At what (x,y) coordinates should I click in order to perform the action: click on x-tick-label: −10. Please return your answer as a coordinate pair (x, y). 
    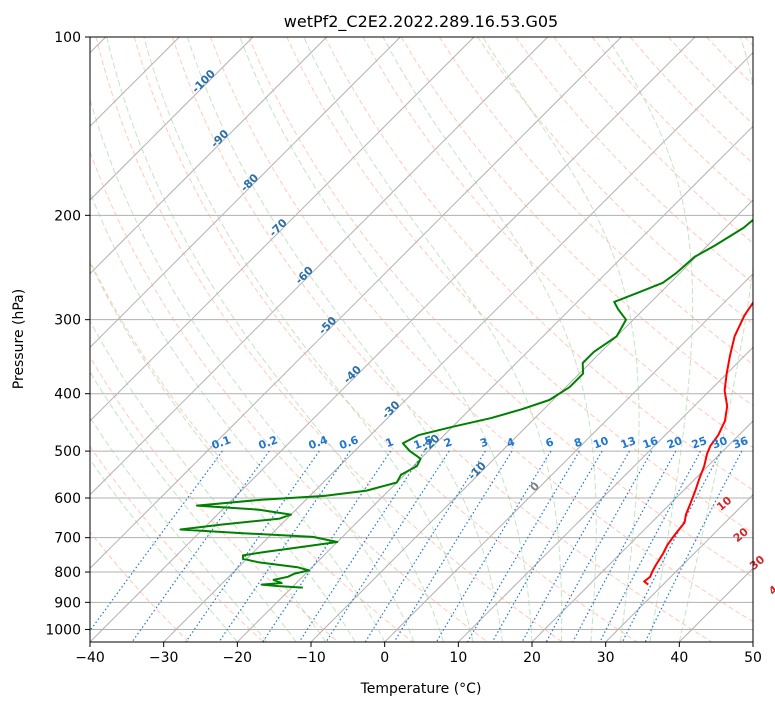
    Looking at the image, I should click on (311, 658).